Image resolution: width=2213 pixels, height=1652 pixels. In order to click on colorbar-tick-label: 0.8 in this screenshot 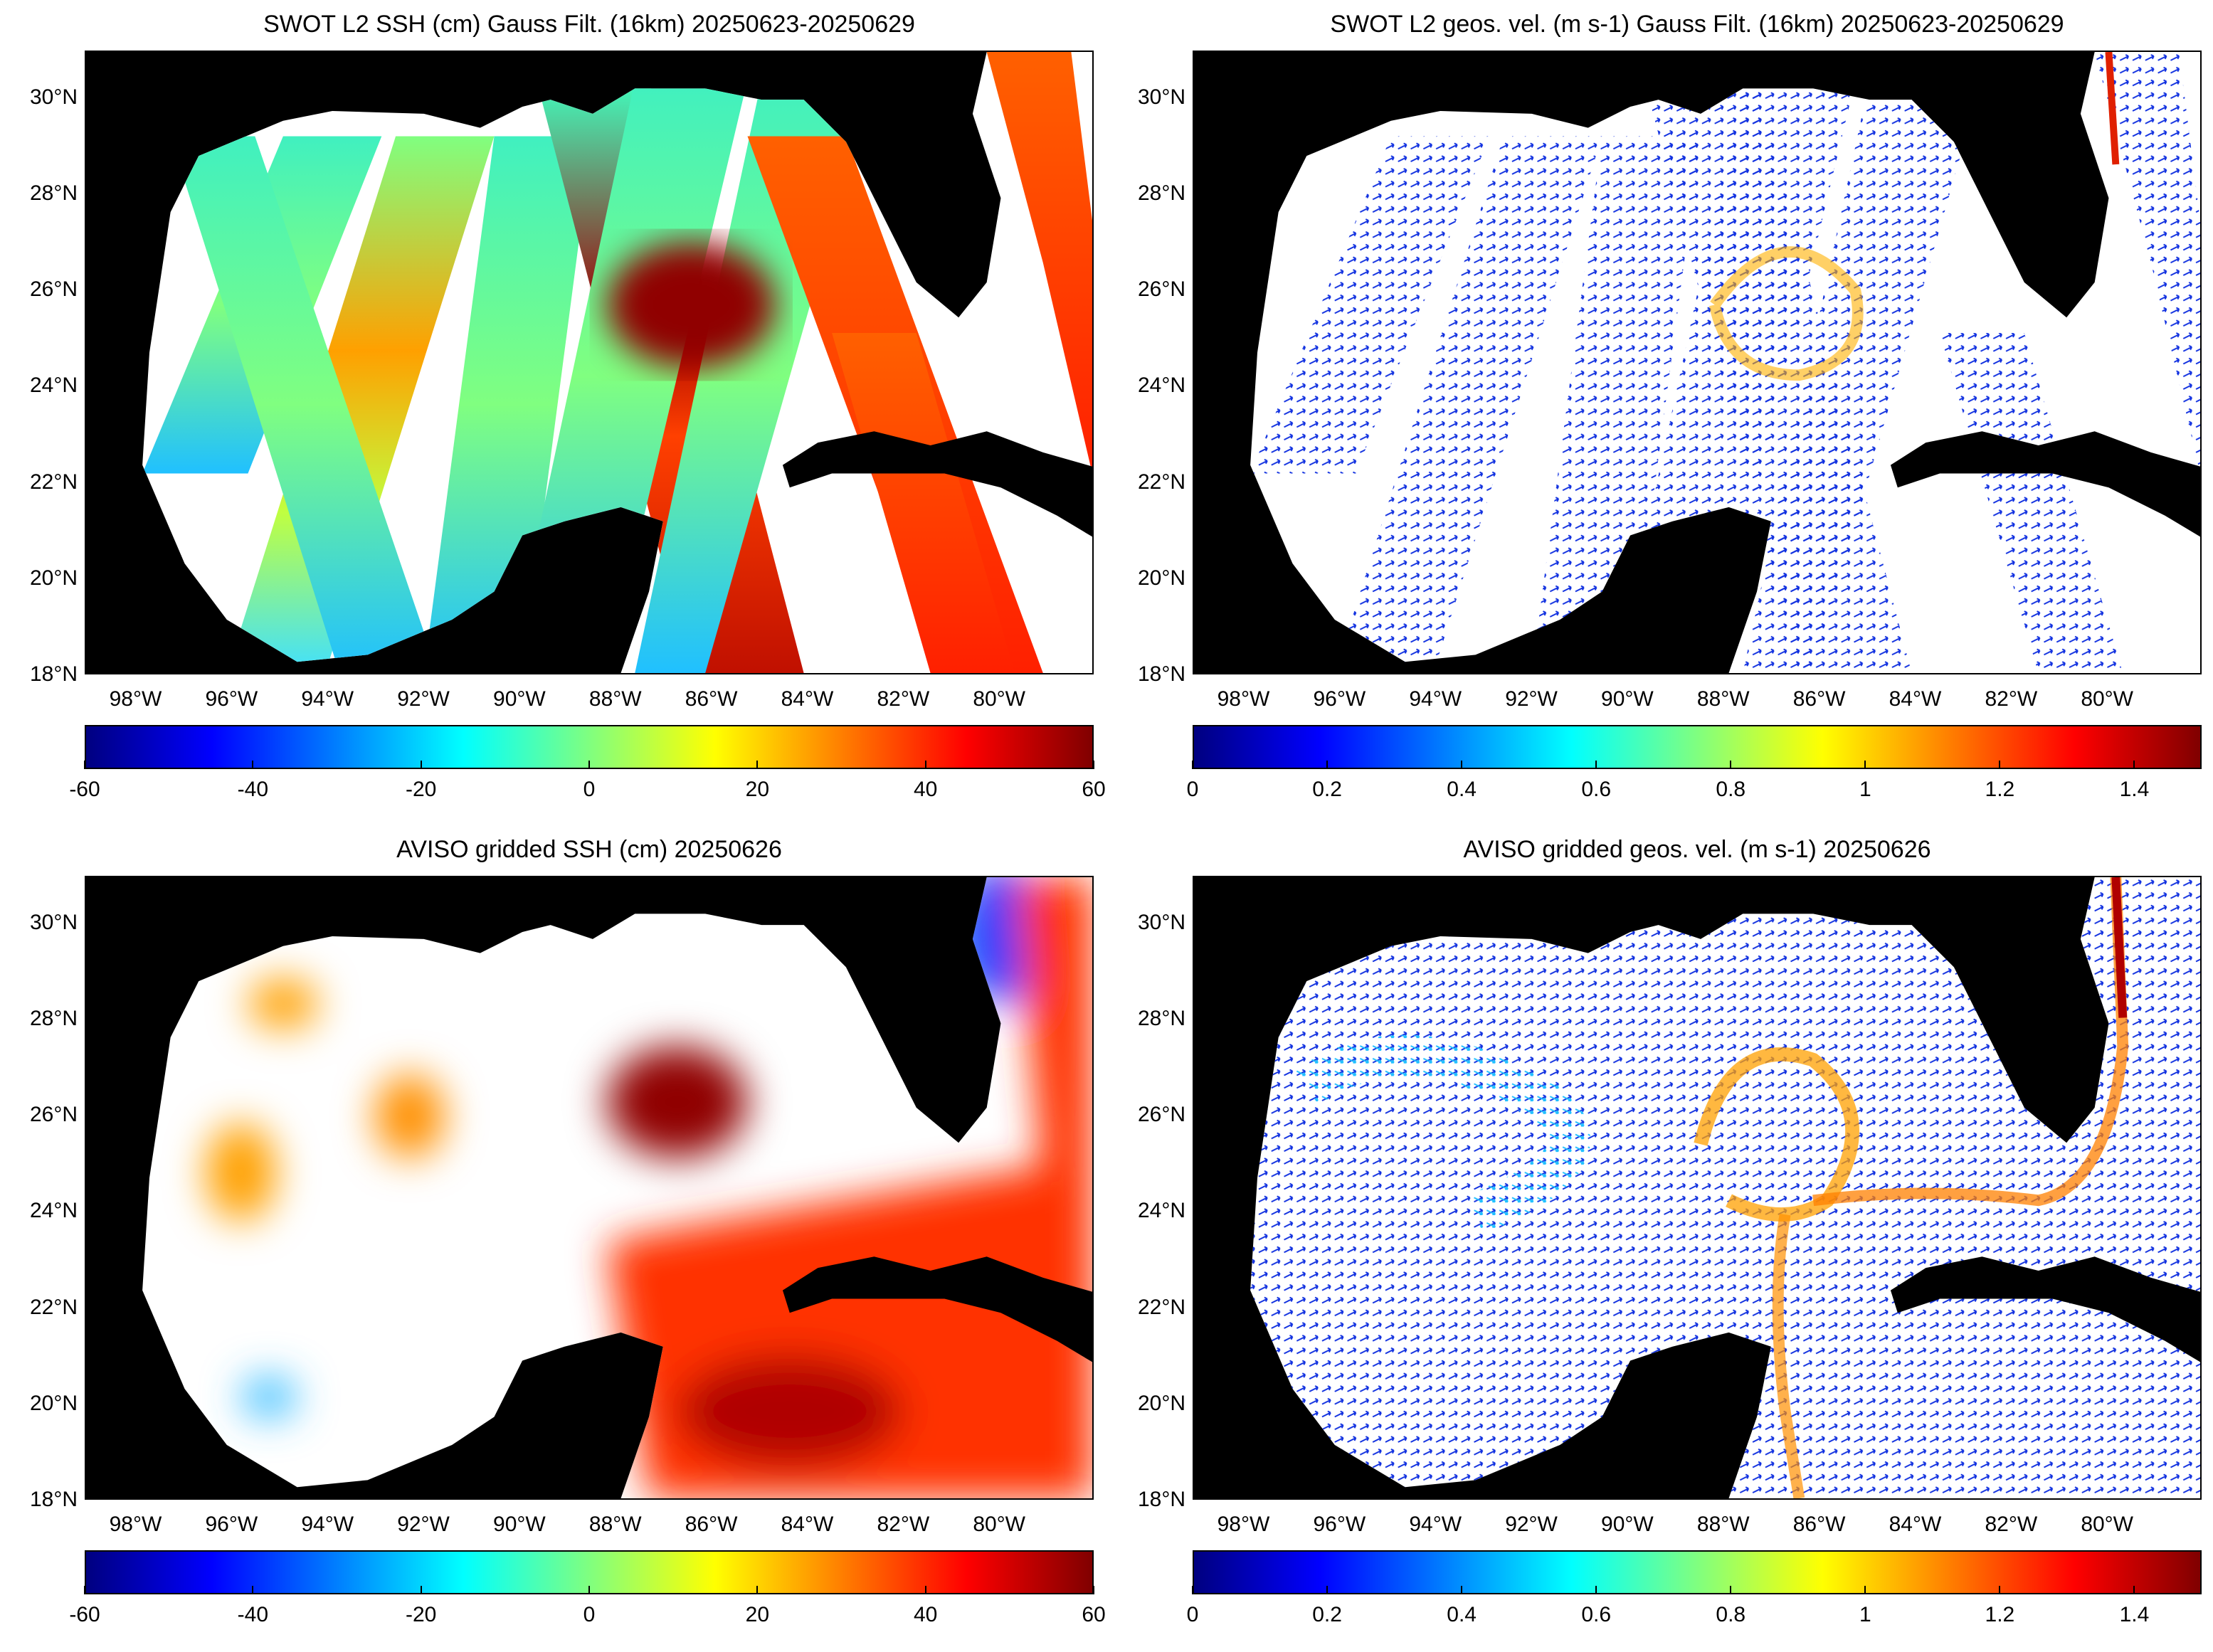, I will do `click(1731, 1614)`.